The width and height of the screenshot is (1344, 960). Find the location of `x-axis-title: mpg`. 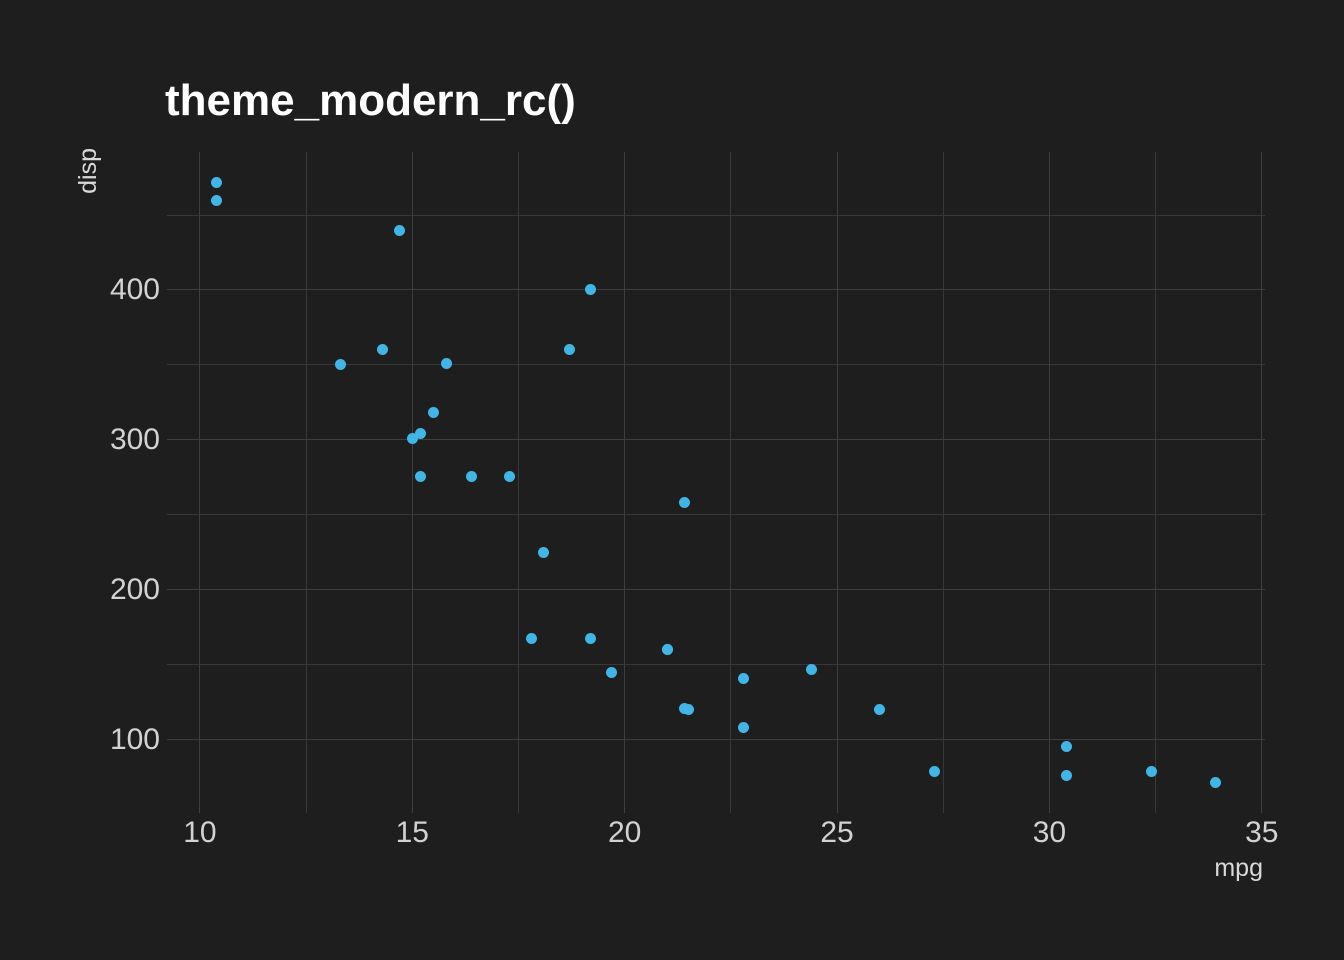

x-axis-title: mpg is located at coordinates (1238, 868).